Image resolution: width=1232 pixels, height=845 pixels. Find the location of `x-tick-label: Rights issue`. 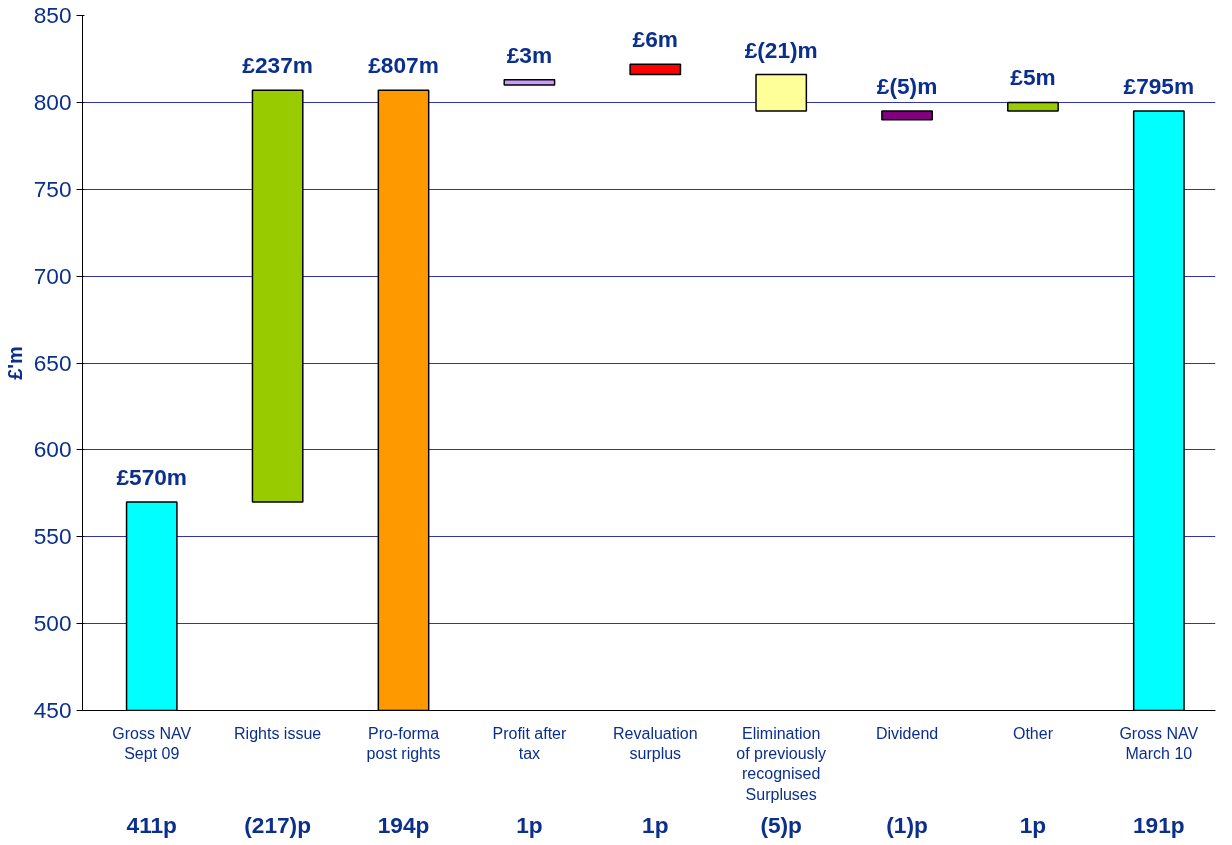

x-tick-label: Rights issue is located at coordinates (278, 733).